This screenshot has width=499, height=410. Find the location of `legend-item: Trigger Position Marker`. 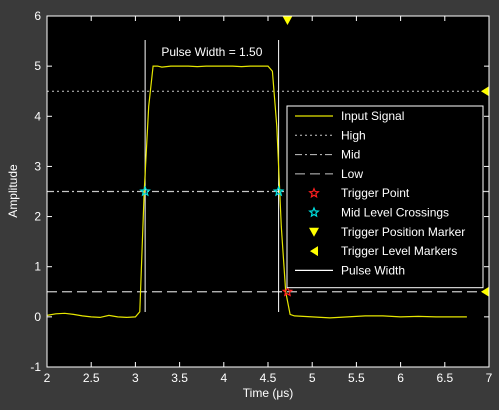

legend-item: Trigger Position Marker is located at coordinates (387, 232).